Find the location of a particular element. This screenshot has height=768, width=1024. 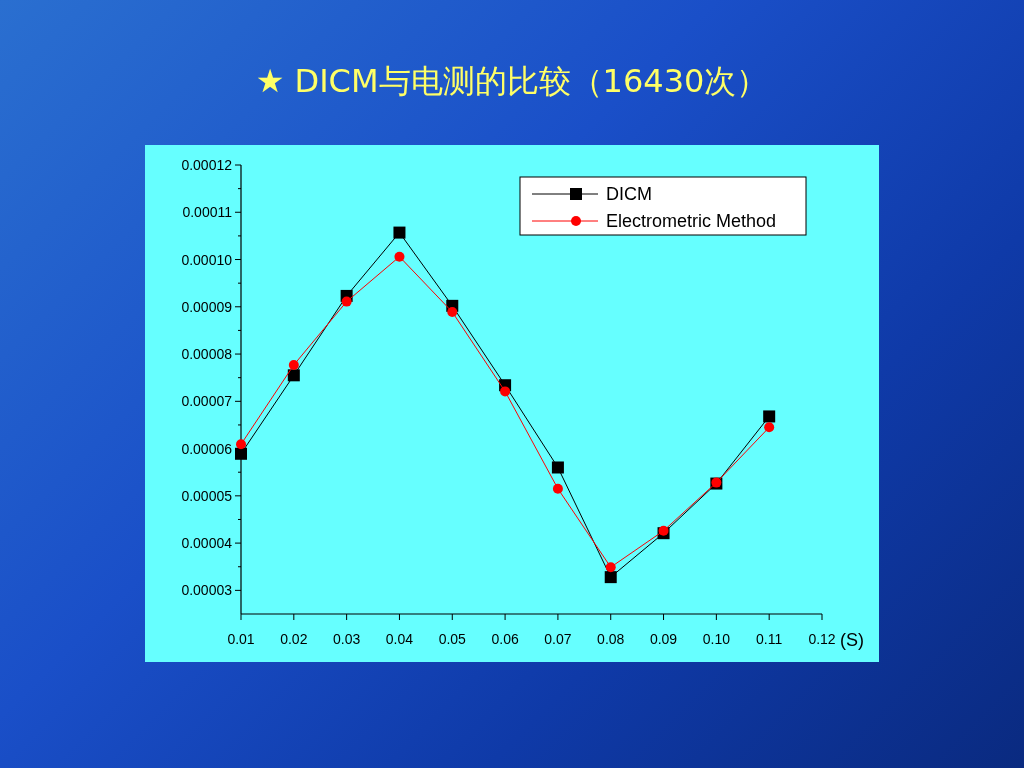

x-tick-label: 0.08 is located at coordinates (611, 639).